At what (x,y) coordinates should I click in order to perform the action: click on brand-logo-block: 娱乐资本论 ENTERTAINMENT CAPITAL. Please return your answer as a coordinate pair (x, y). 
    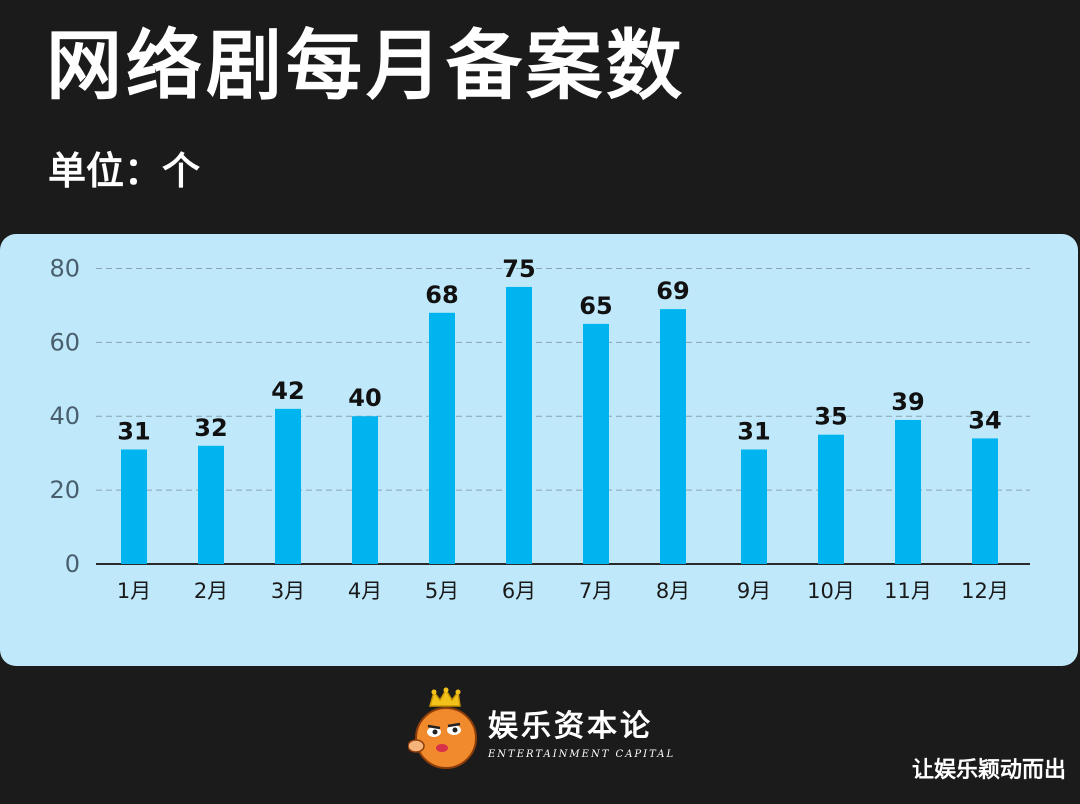
    Looking at the image, I should click on (543, 731).